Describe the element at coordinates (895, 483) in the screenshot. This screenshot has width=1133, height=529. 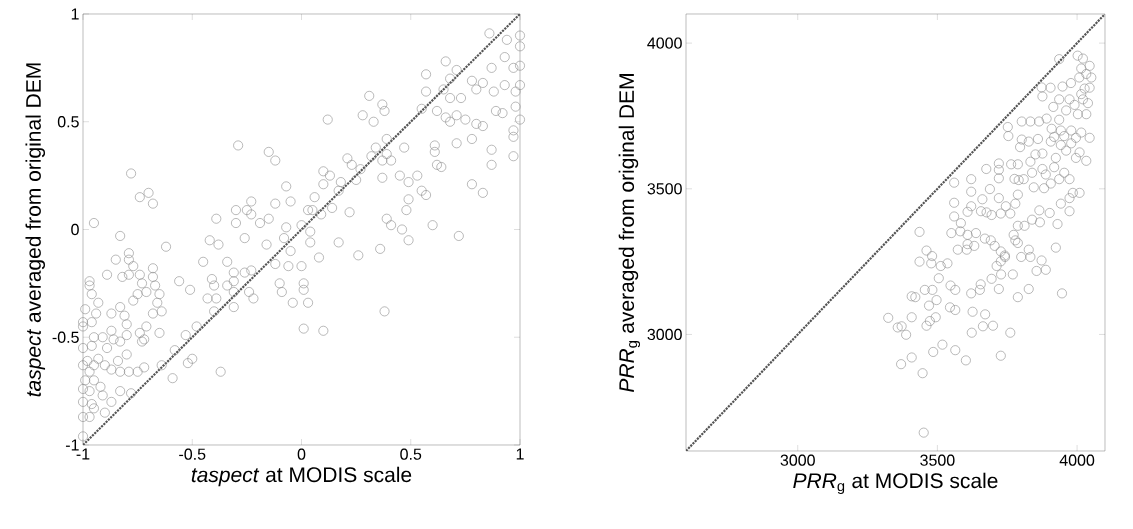
I see `x-axis-title: PRR$_{g}$ at MODIS scale` at that location.